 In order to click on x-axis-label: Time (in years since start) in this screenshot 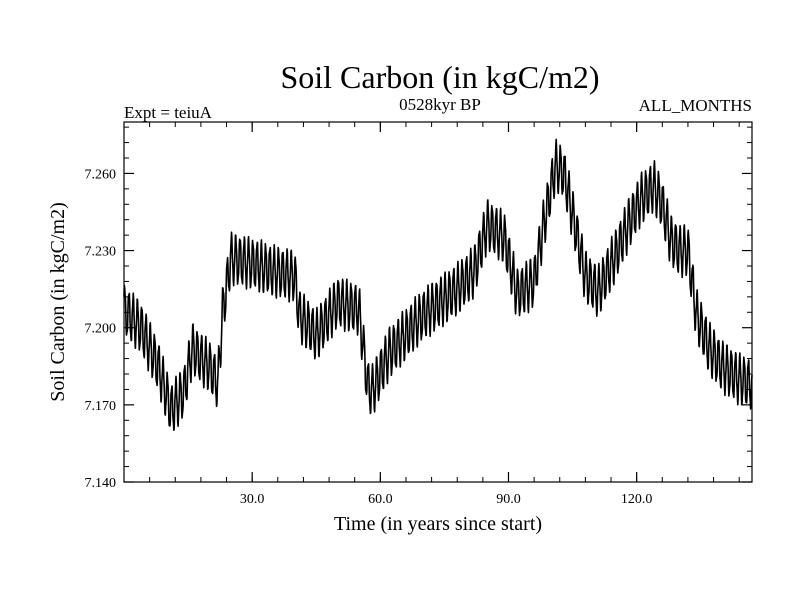, I will do `click(438, 524)`.